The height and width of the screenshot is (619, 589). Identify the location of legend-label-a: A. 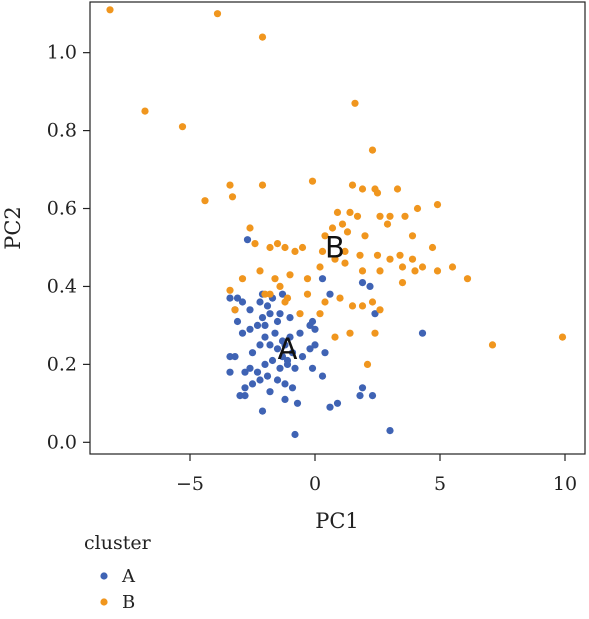
(128, 576).